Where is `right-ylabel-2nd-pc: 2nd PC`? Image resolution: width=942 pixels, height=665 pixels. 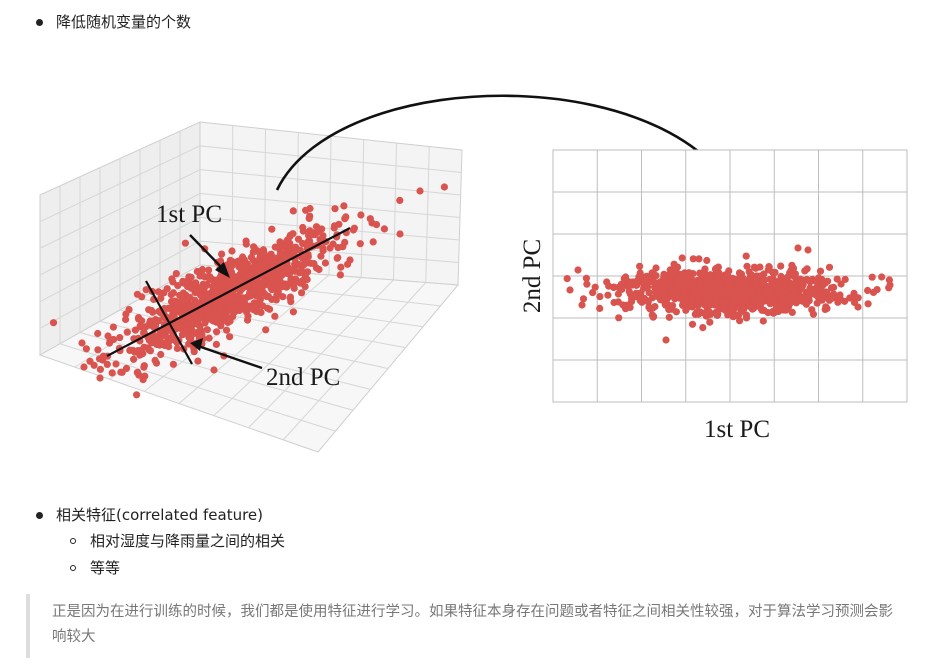
right-ylabel-2nd-pc: 2nd PC is located at coordinates (532, 276).